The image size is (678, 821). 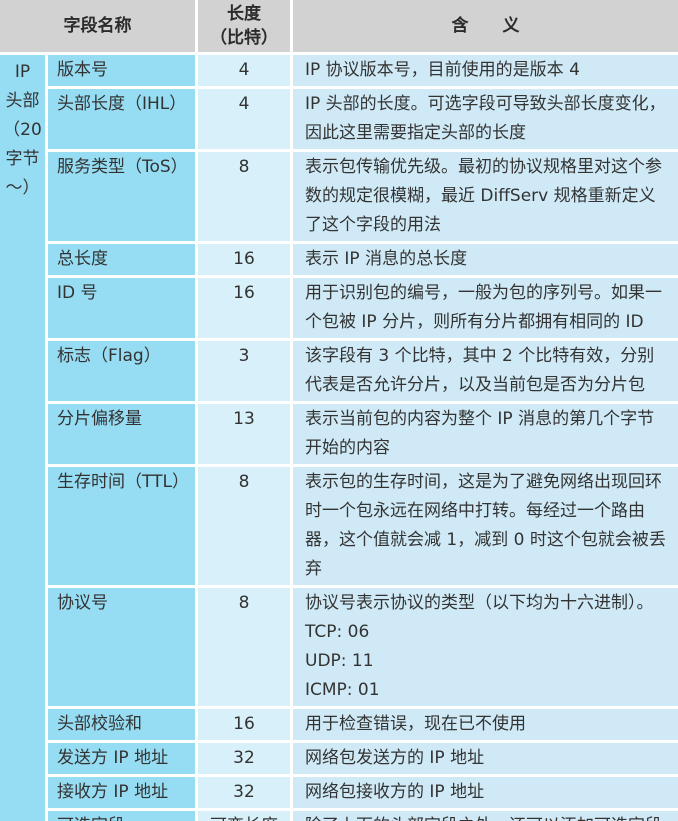 What do you see at coordinates (121, 308) in the screenshot?
I see `field-name-cell: ID 号` at bounding box center [121, 308].